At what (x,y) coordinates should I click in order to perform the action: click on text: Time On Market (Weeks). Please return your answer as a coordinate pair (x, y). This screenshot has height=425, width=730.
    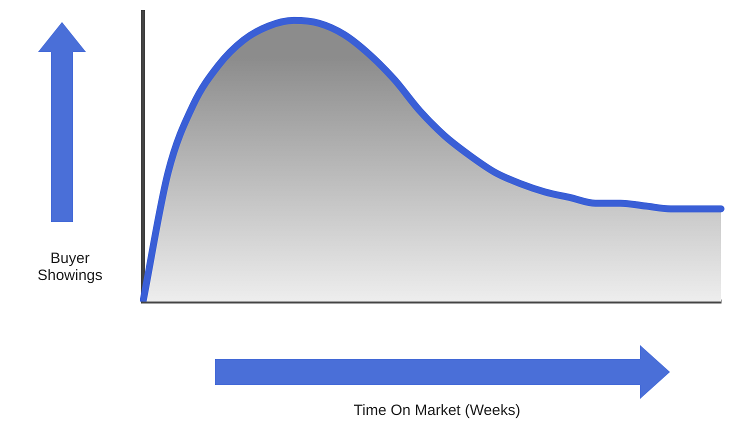
    Looking at the image, I should click on (437, 410).